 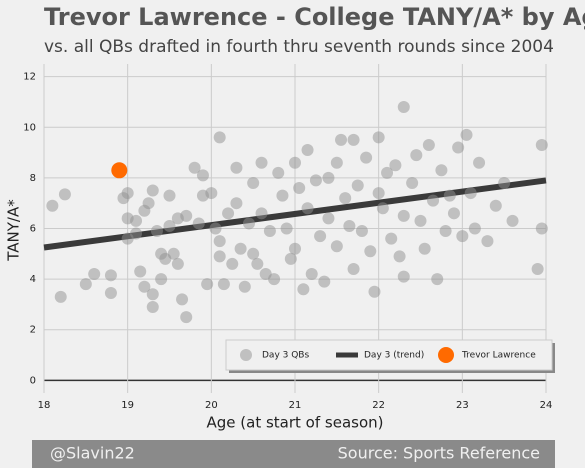 I want to click on x-tick-label: 18, so click(x=44, y=405).